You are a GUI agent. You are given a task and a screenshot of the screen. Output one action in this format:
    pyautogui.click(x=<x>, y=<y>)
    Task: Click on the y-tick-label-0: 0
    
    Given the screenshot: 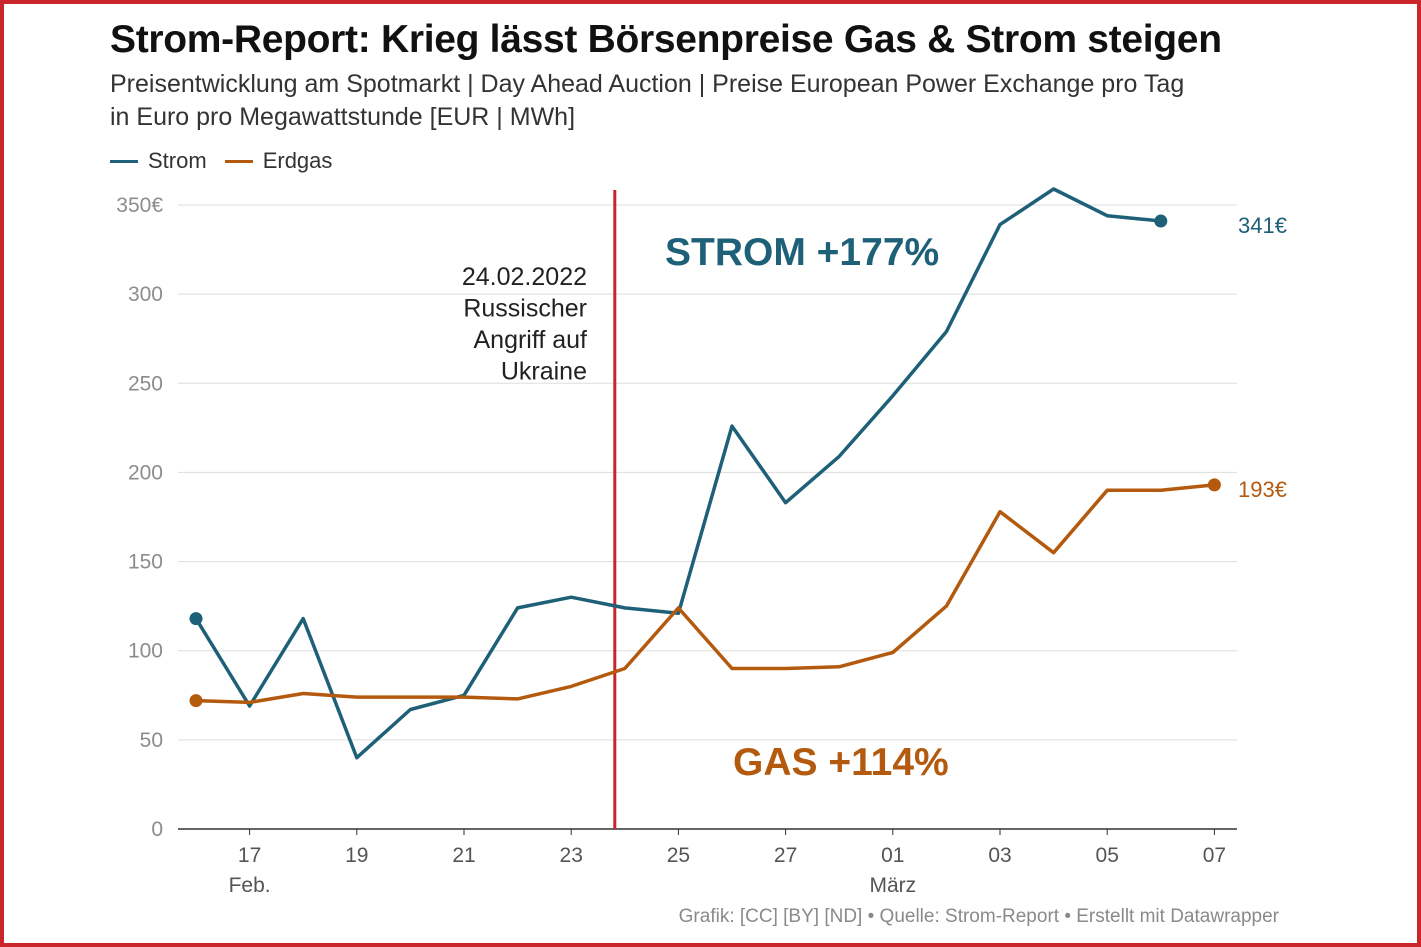 What is the action you would take?
    pyautogui.click(x=157, y=829)
    